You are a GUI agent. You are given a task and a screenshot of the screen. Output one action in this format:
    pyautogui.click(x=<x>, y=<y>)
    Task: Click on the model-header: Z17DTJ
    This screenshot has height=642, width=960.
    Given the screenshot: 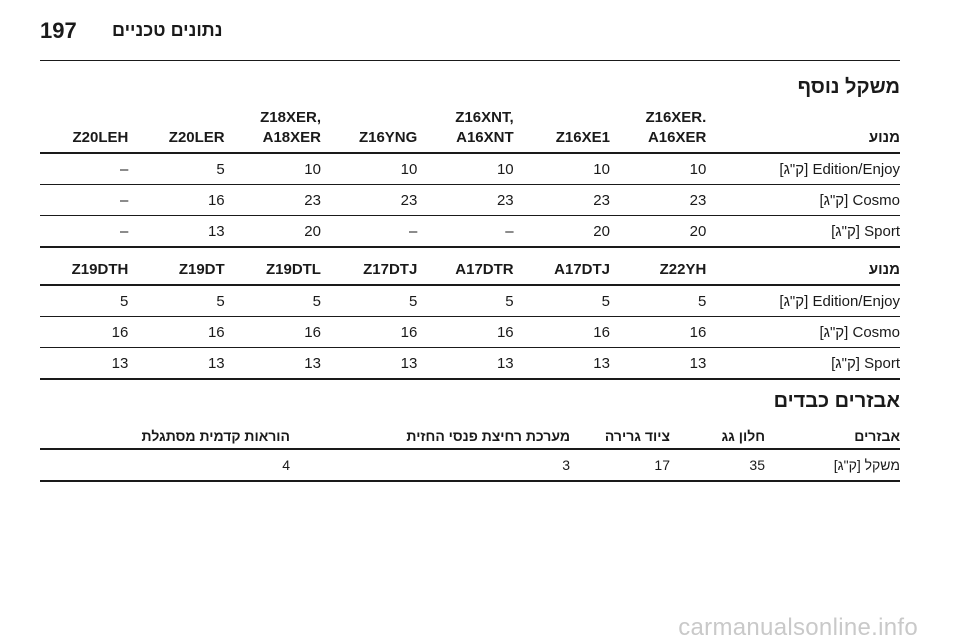 What is the action you would take?
    pyautogui.click(x=377, y=271)
    